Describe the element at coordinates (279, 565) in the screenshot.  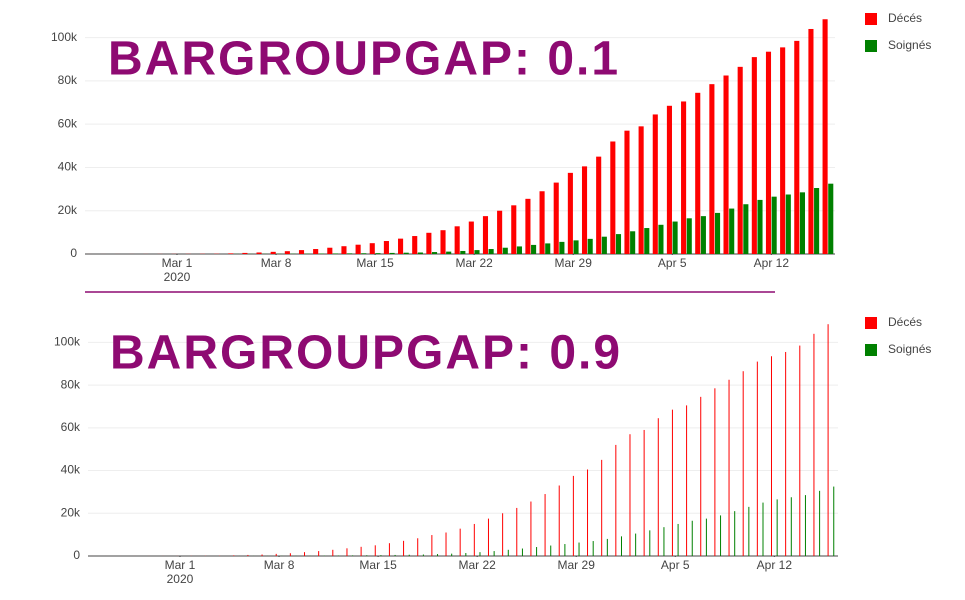
I see `x-tick-label: Mar 8` at that location.